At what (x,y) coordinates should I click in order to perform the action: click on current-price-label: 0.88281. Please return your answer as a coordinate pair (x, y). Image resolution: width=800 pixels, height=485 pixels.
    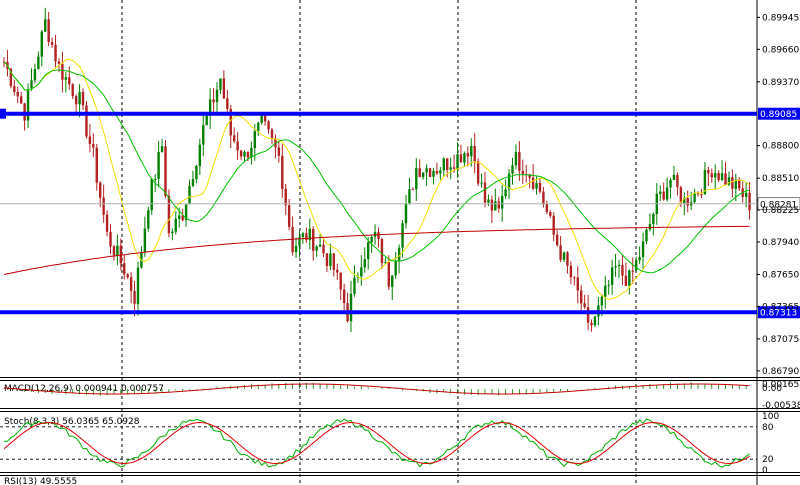
    Looking at the image, I should click on (778, 205).